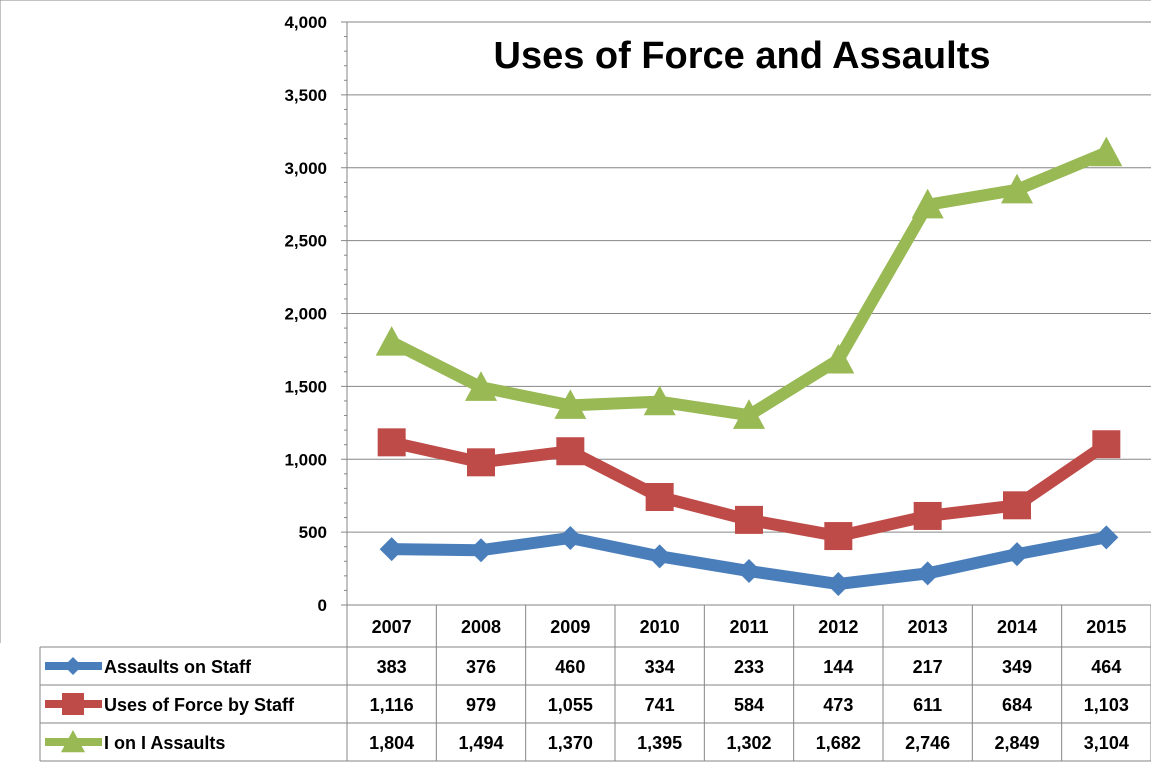 The height and width of the screenshot is (765, 1151). Describe the element at coordinates (1106, 667) in the screenshot. I see `table-cell-value: 464` at that location.